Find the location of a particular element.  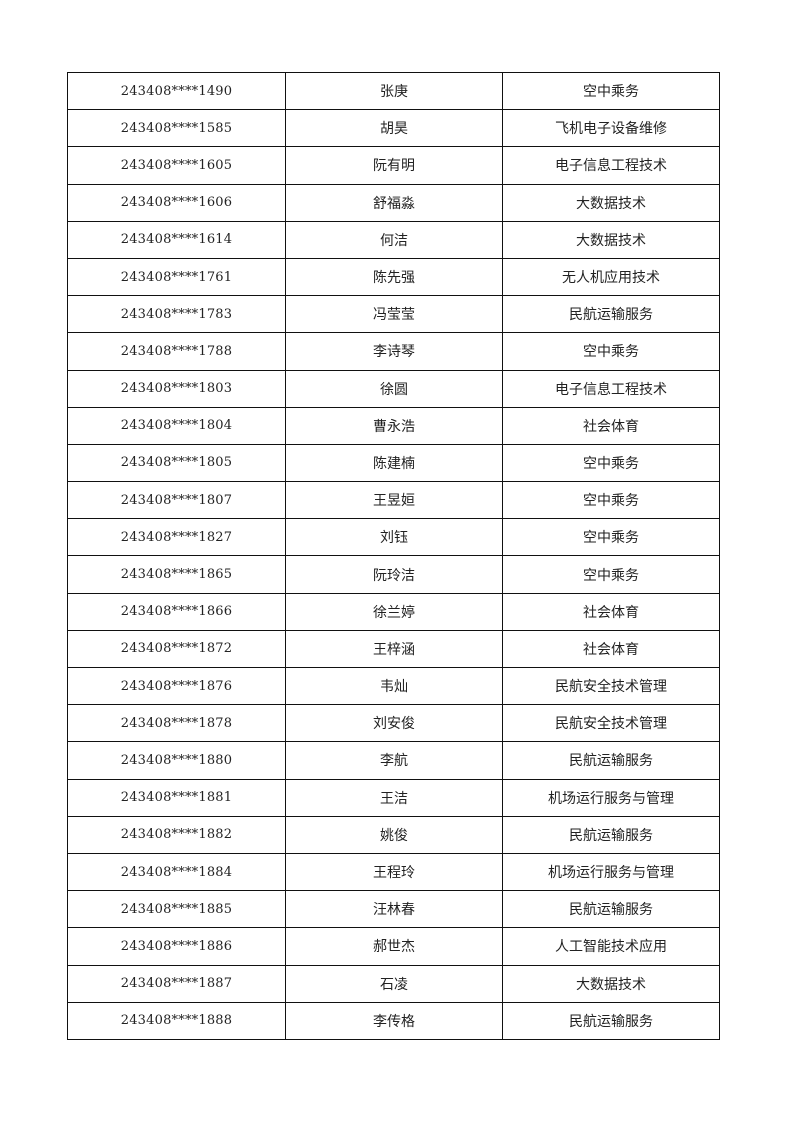

table-row: 243408****1585 胡昊 飞机电子设备维修 is located at coordinates (393, 128).